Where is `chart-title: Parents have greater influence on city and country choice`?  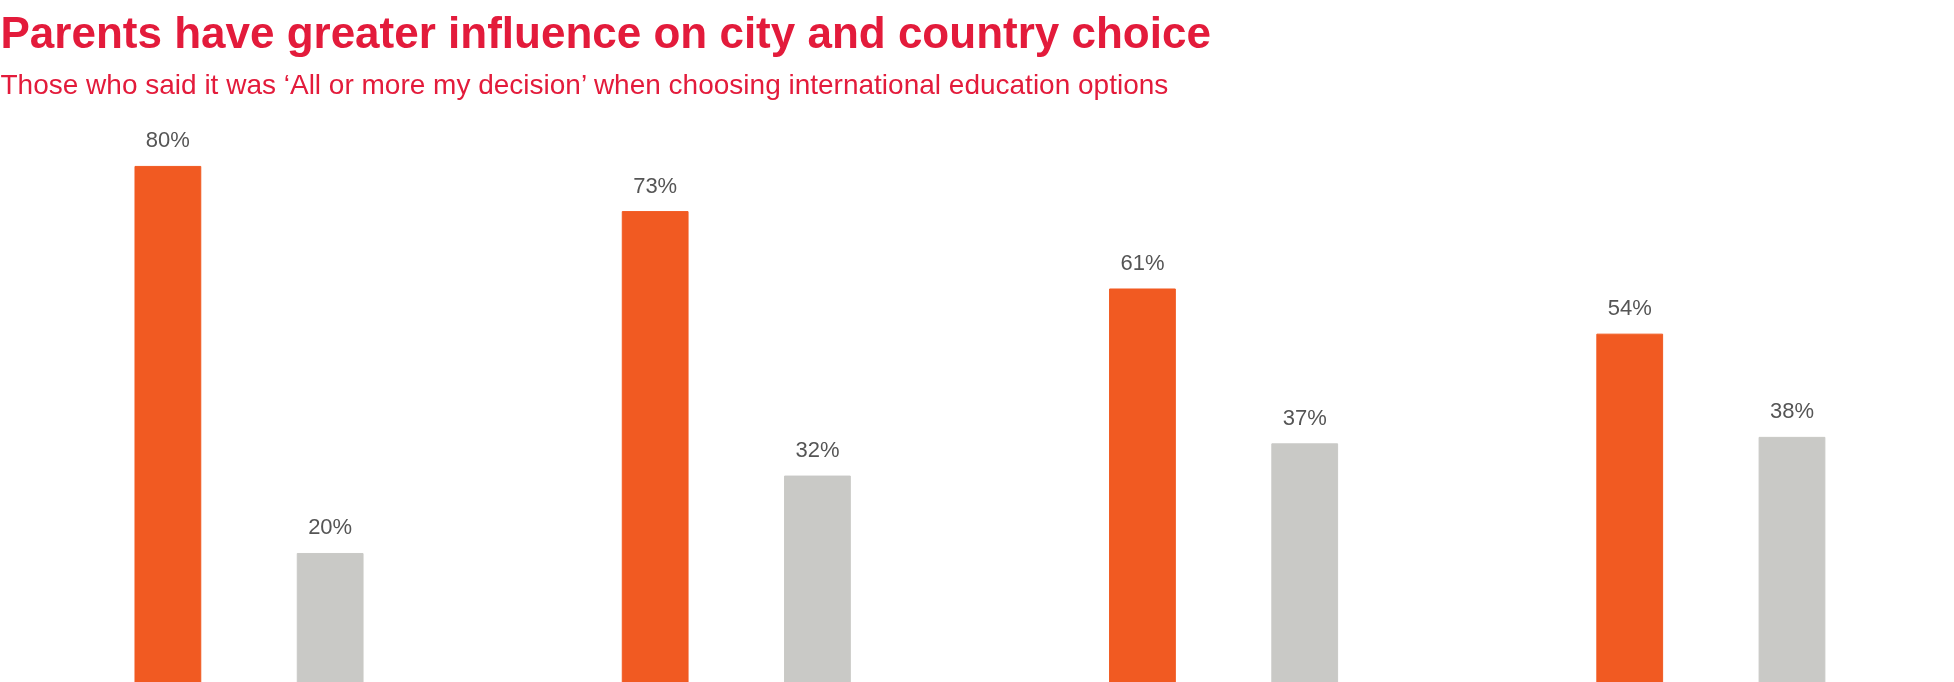 chart-title: Parents have greater influence on city and country choice is located at coordinates (605, 32).